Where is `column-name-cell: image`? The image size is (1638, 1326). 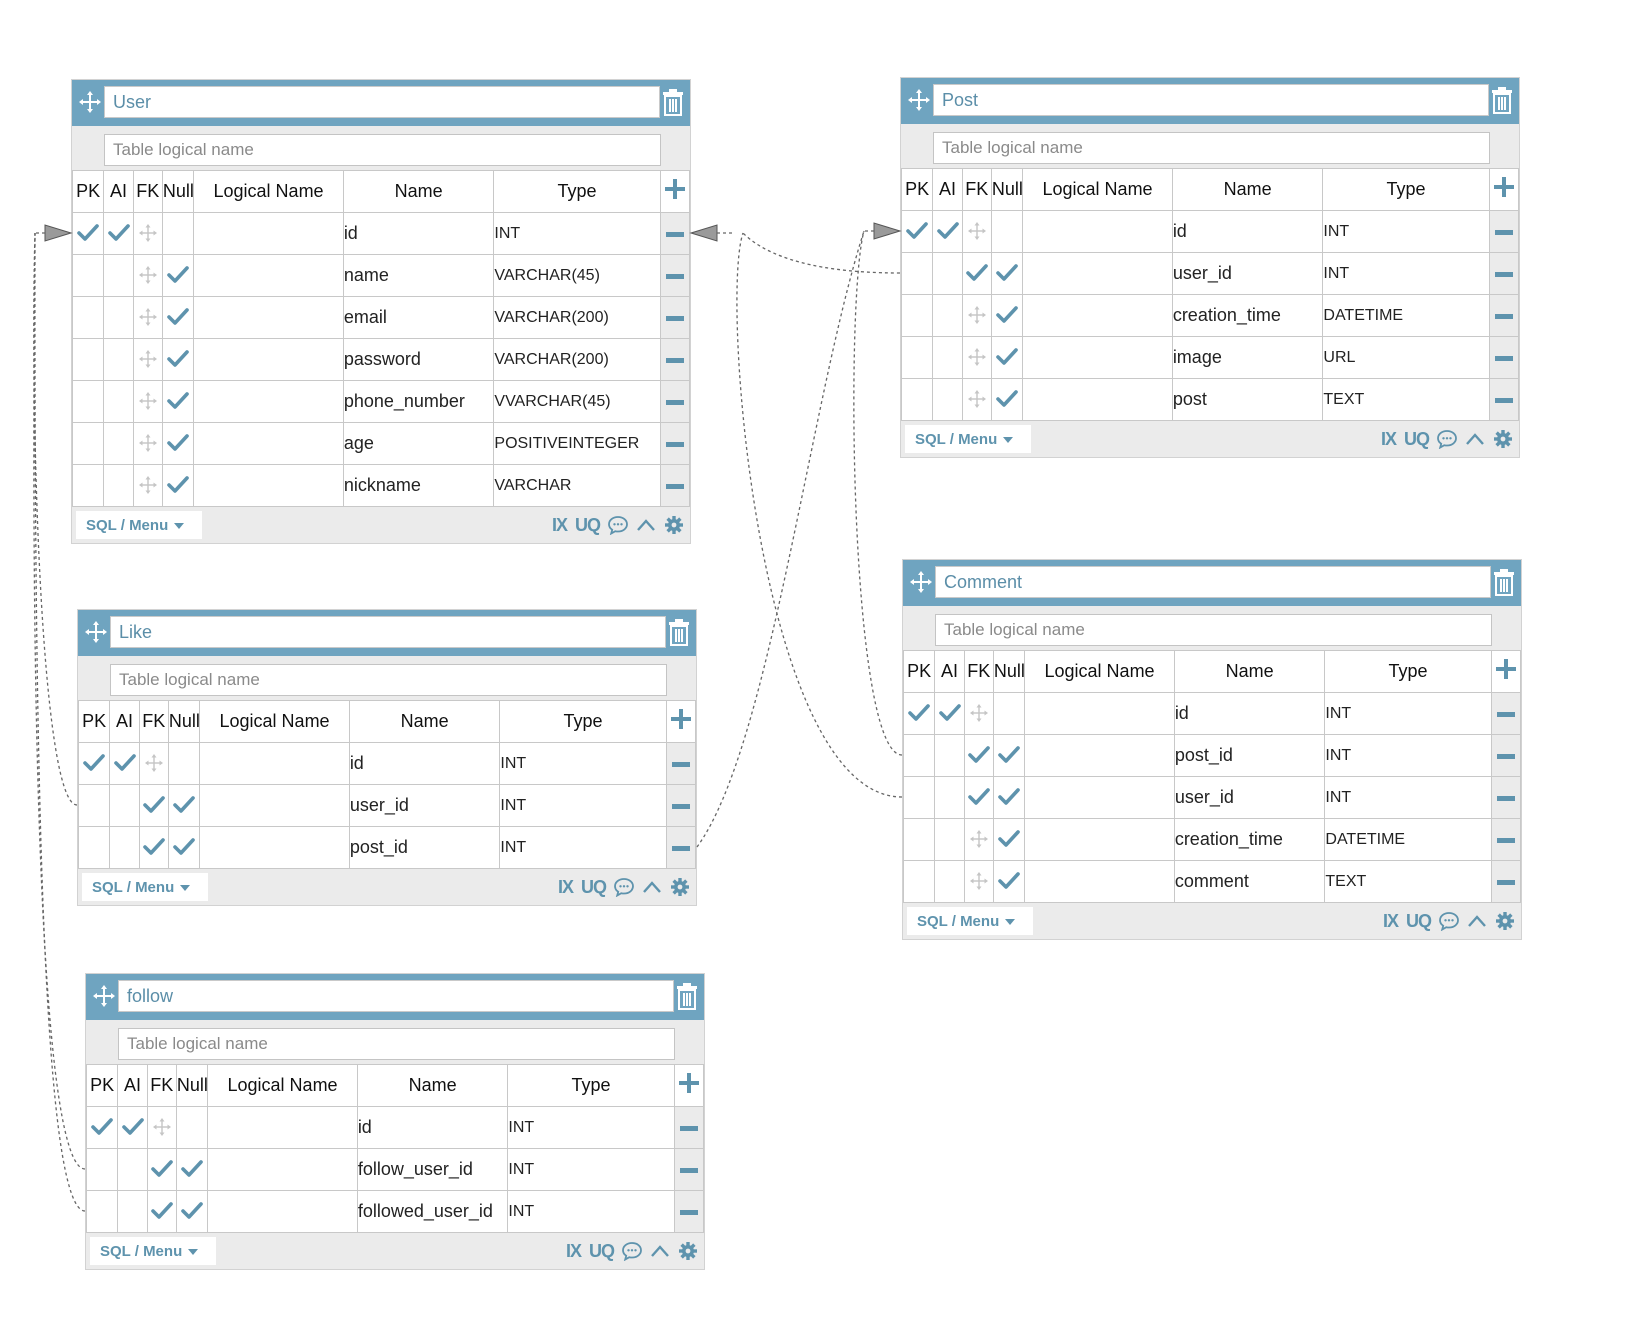
column-name-cell: image is located at coordinates (1247, 357).